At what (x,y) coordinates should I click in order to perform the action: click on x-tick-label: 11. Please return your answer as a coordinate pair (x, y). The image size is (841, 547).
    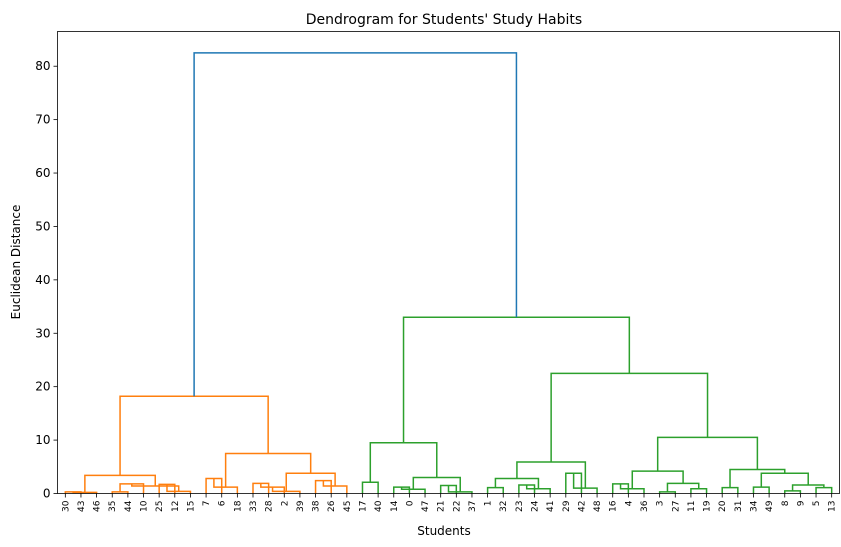
    Looking at the image, I should click on (692, 506).